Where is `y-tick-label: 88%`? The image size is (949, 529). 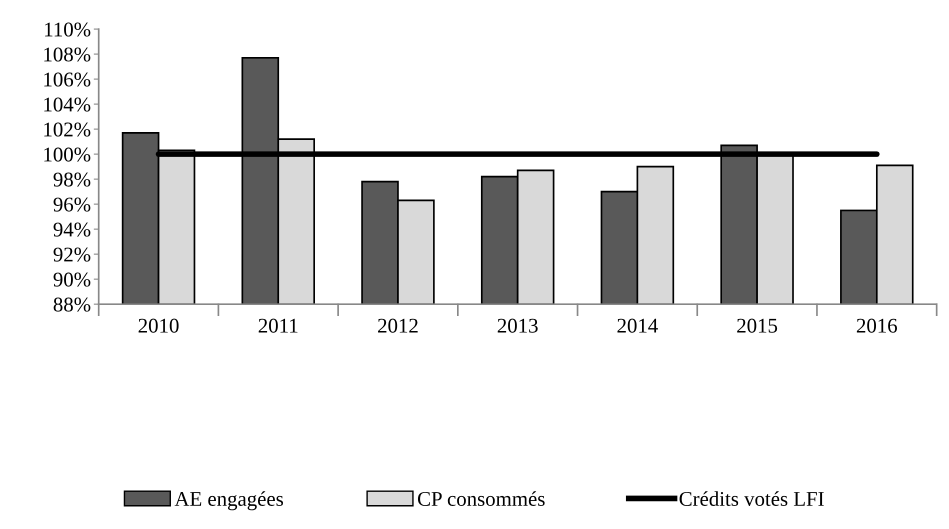
y-tick-label: 88% is located at coordinates (72, 305).